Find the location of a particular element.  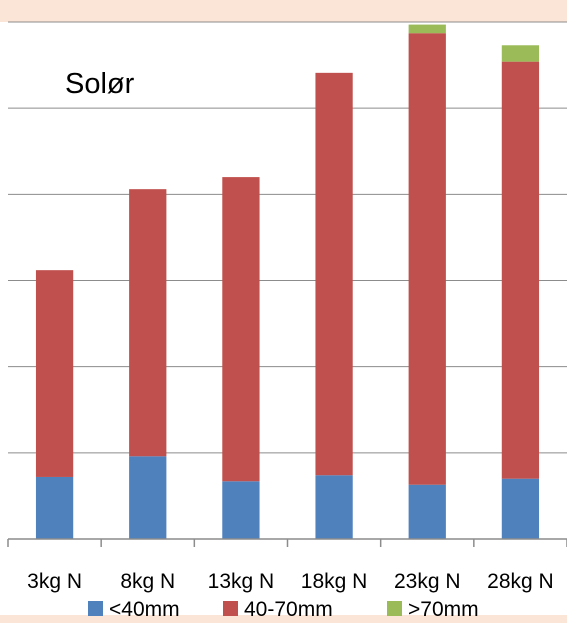

x-tick-label: 28kg N is located at coordinates (520, 581).